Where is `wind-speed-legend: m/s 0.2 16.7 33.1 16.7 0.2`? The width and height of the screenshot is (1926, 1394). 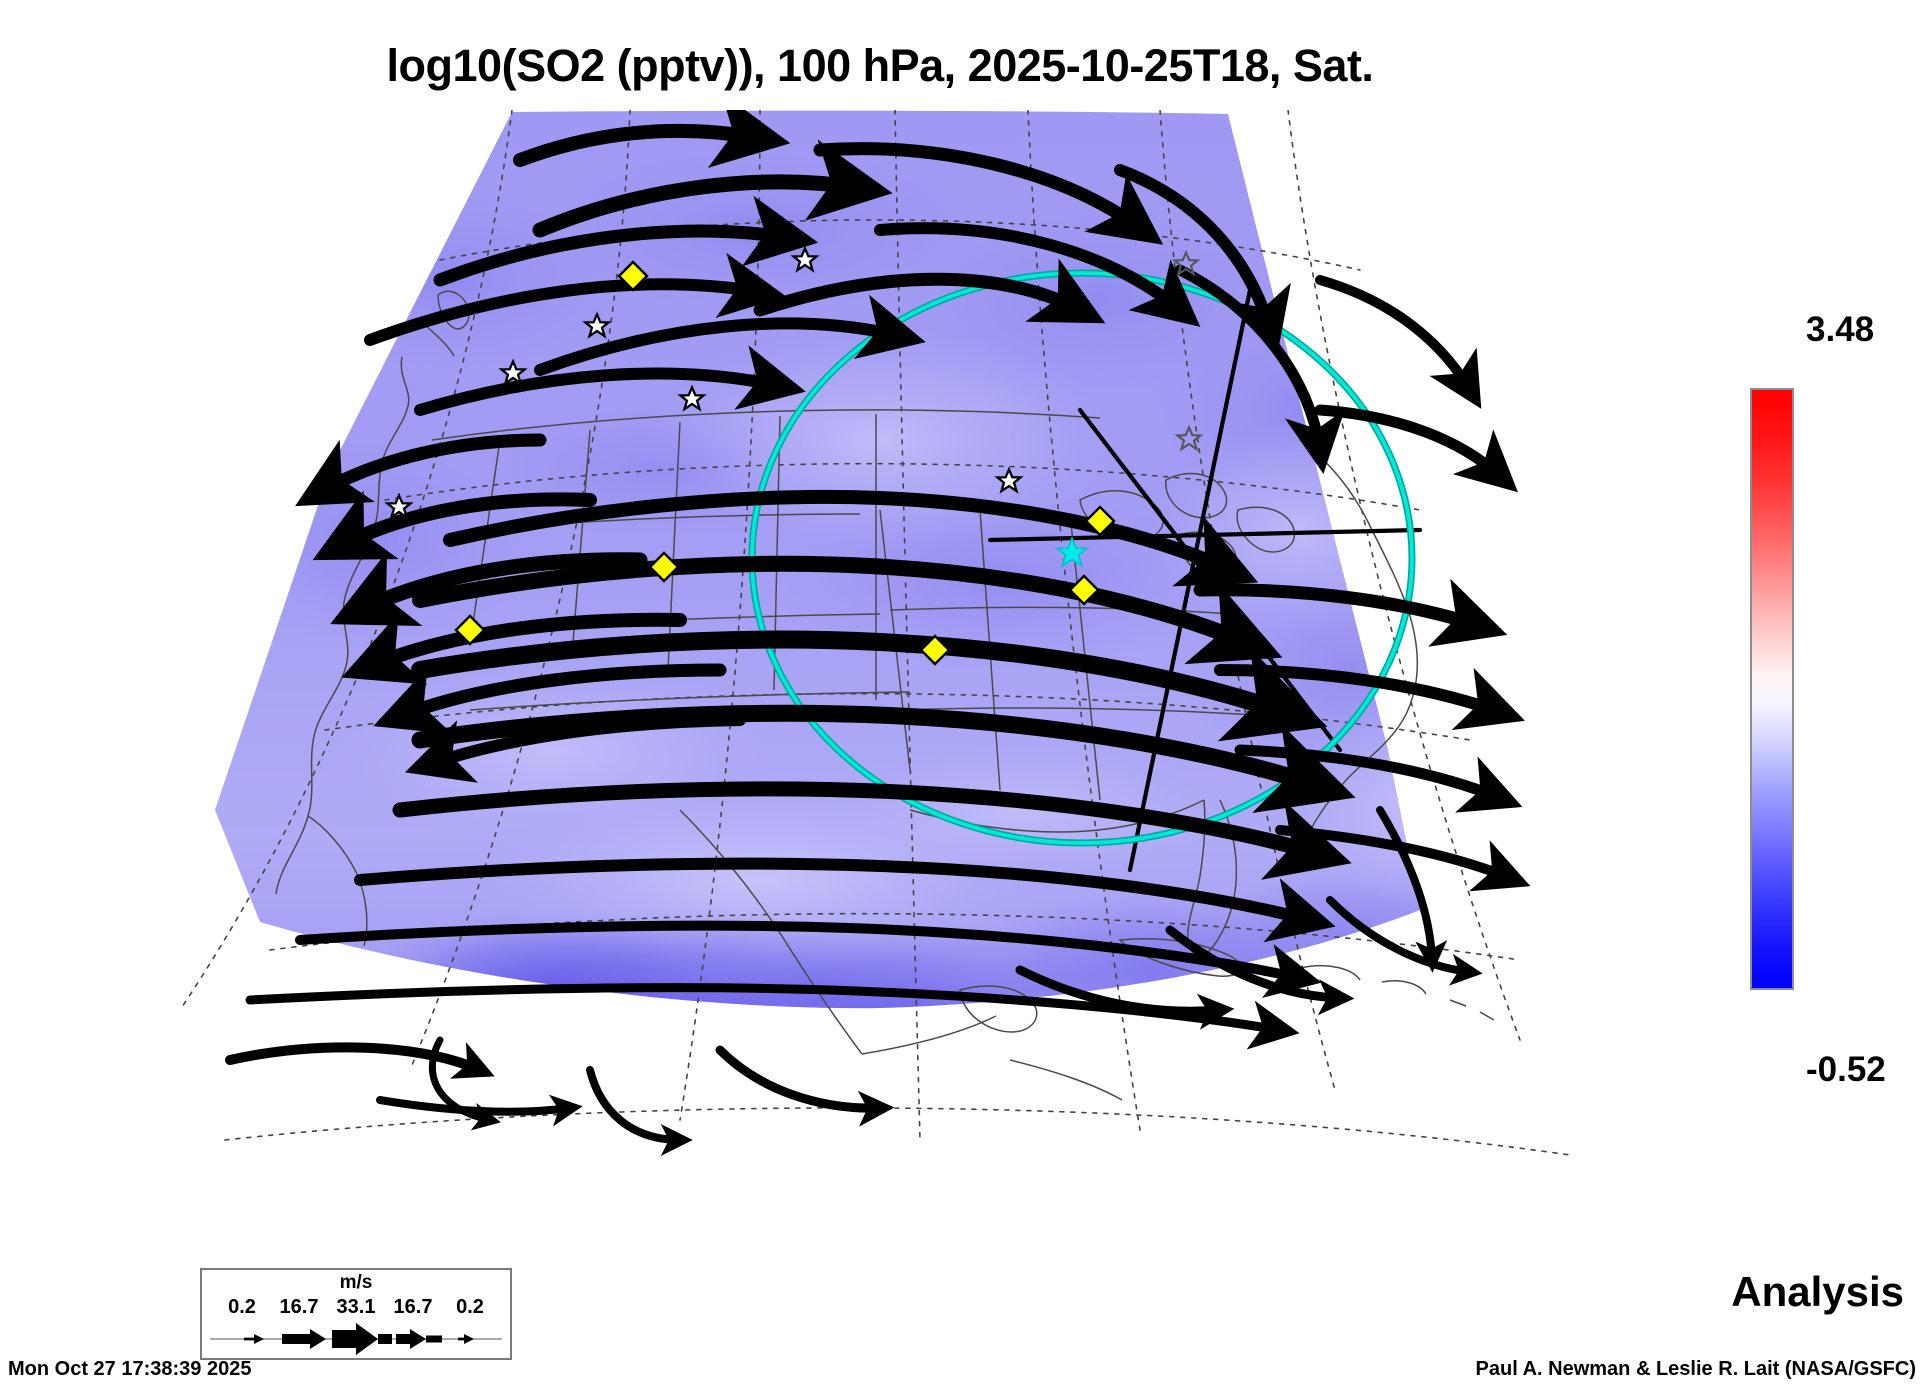 wind-speed-legend: m/s 0.2 16.7 33.1 16.7 0.2 is located at coordinates (356, 1314).